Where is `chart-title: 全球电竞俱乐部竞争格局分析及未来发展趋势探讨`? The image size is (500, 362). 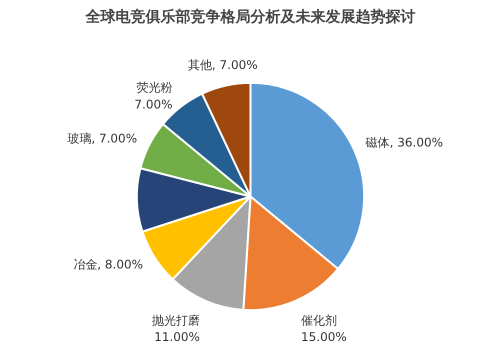
chart-title: 全球电竞俱乐部竞争格局分析及未来发展趋势探讨 is located at coordinates (250, 17).